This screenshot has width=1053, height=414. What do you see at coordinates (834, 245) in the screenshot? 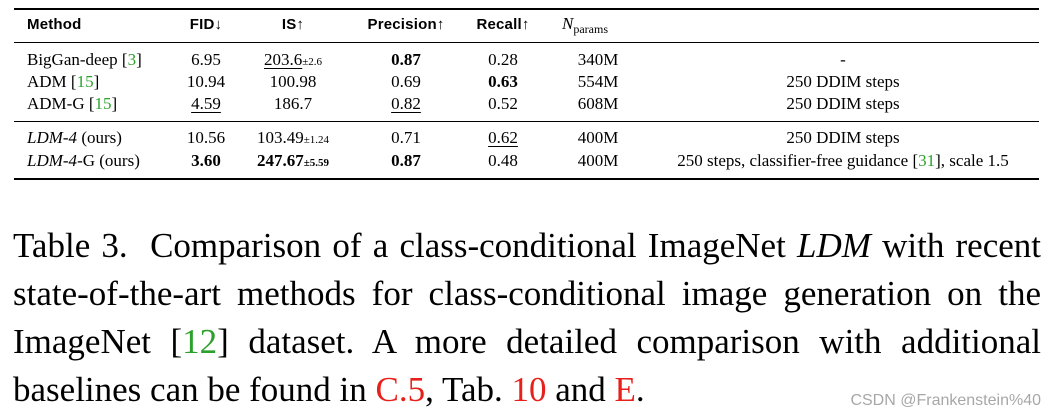
I see `caption-ldm: LDM` at bounding box center [834, 245].